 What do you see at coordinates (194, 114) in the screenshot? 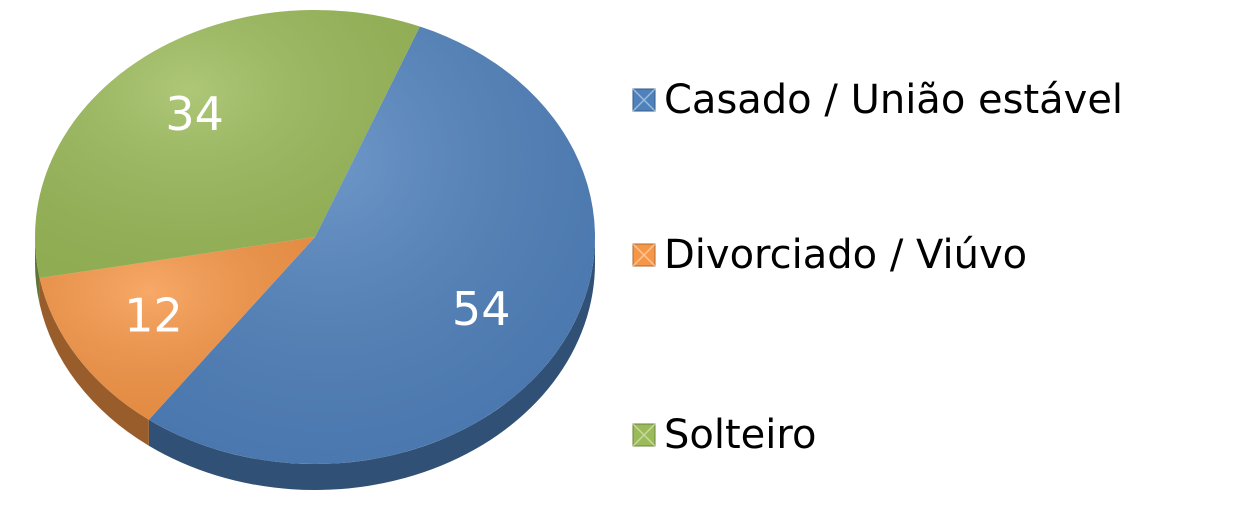
I see `data-label: 34` at bounding box center [194, 114].